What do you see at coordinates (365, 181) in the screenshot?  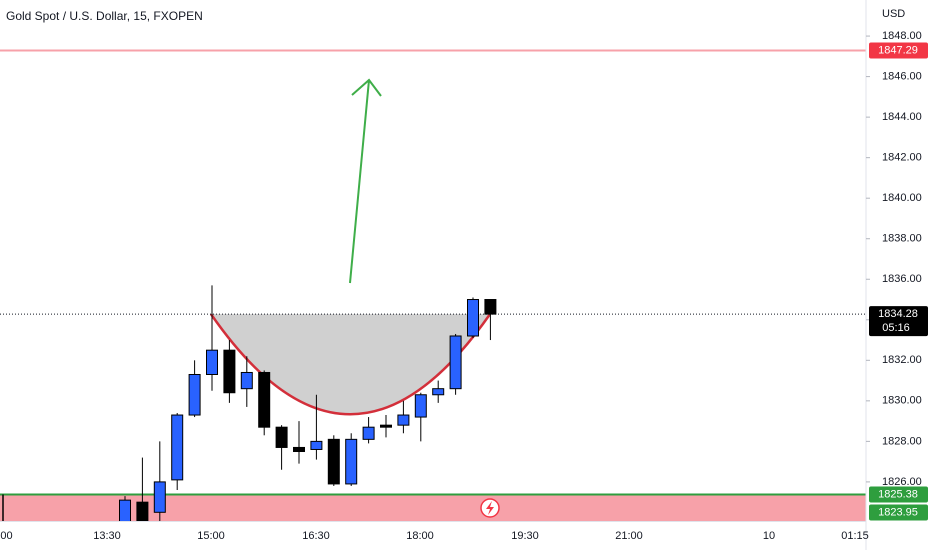 I see `arrow` at bounding box center [365, 181].